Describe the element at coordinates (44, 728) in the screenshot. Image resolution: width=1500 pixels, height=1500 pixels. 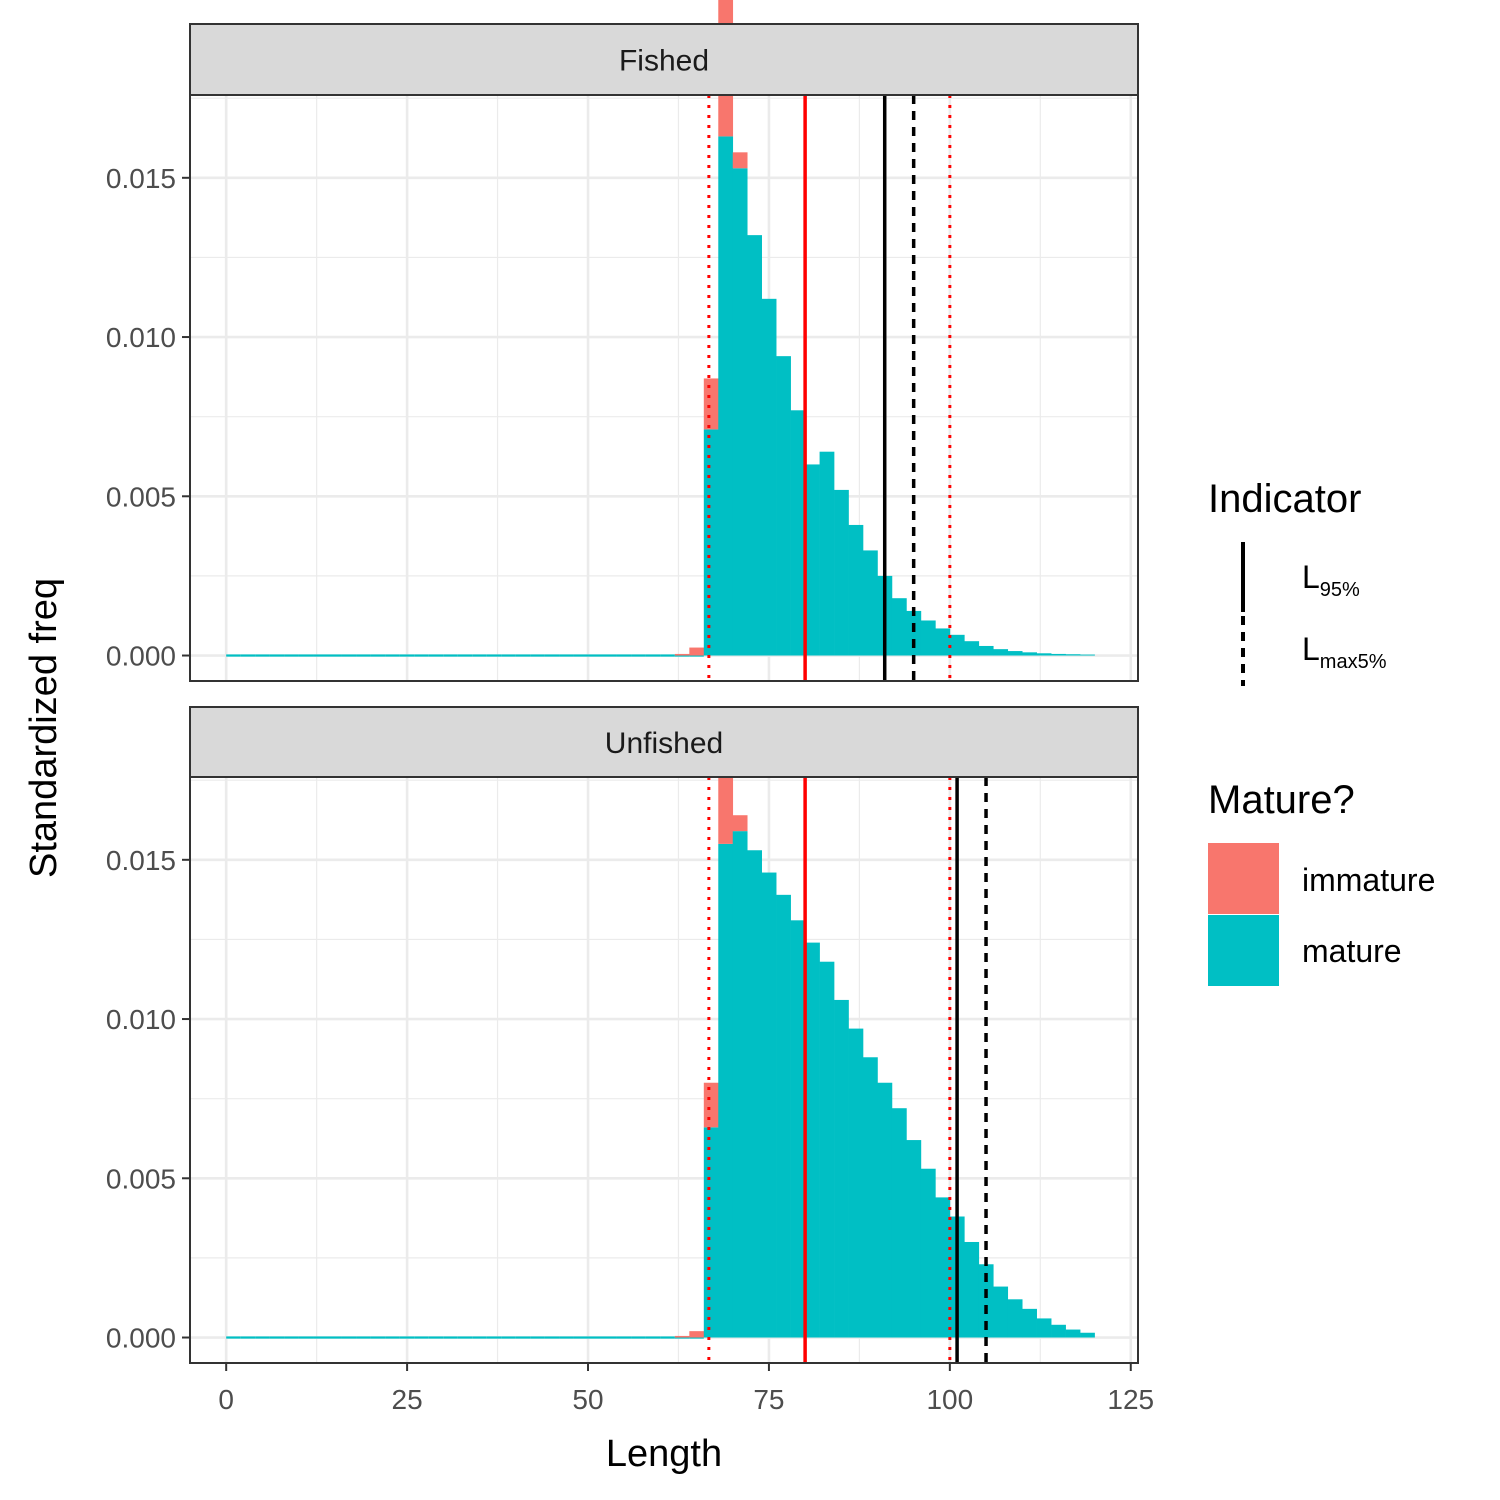
I see `y-axis-title: Standardized freq` at that location.